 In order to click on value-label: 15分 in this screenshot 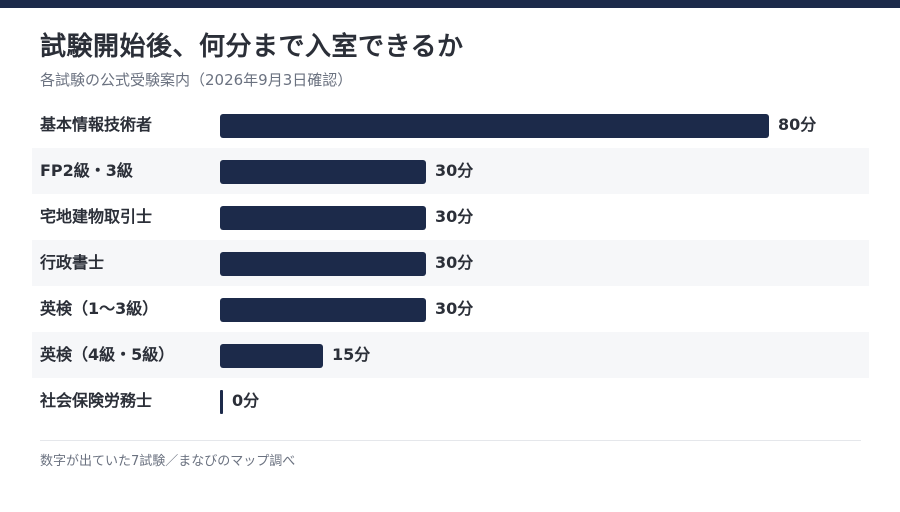, I will do `click(351, 354)`.